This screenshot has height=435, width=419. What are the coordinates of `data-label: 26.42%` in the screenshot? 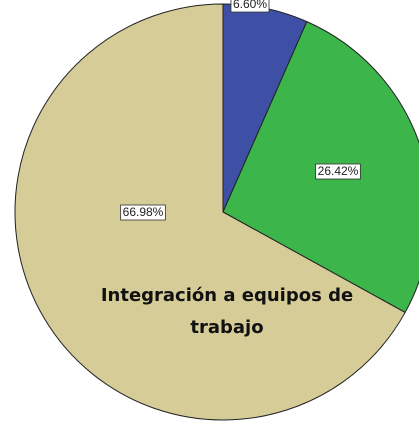 It's located at (338, 171).